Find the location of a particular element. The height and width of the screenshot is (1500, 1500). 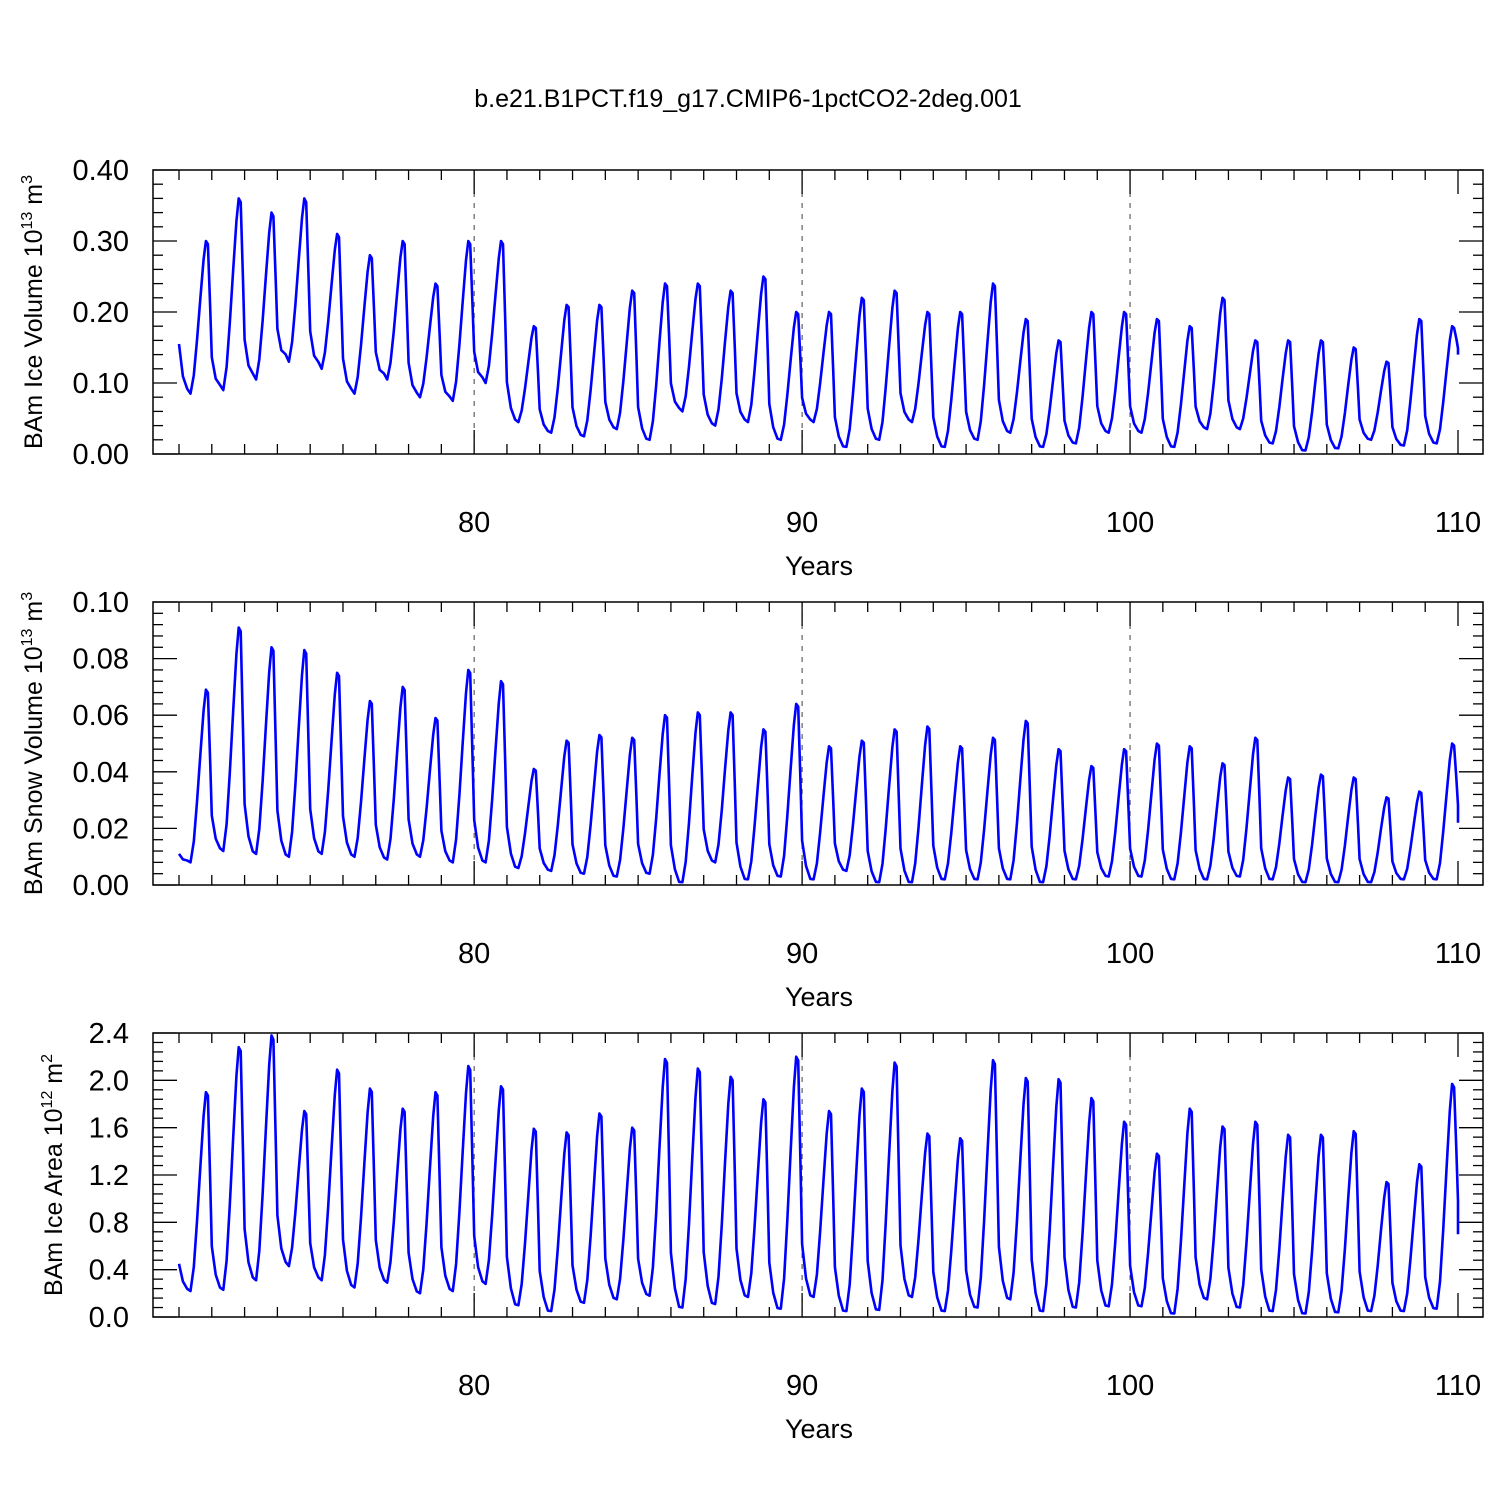

y-tick-label: 0.0 is located at coordinates (109, 1318).